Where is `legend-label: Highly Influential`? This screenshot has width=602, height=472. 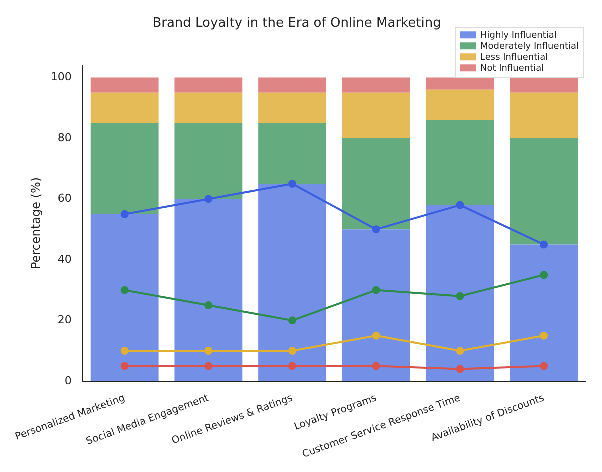 legend-label: Highly Influential is located at coordinates (518, 35).